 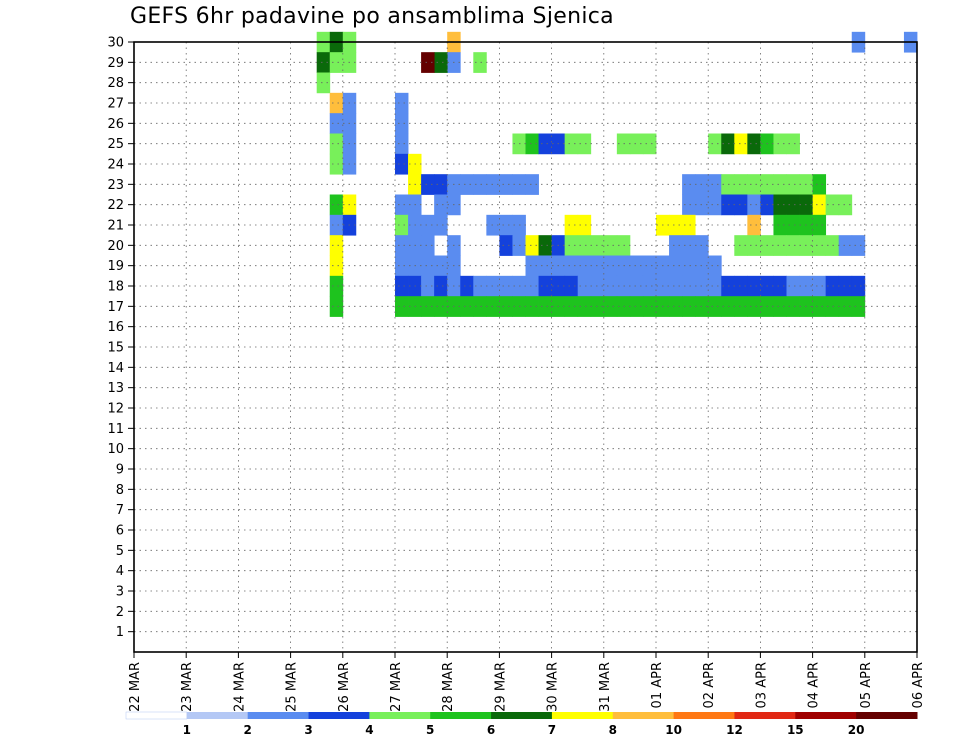 I want to click on y-tick-label: 2, so click(x=120, y=612).